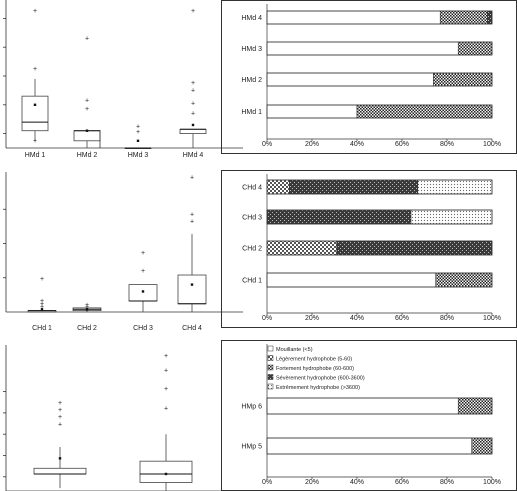 This screenshot has width=517, height=491. What do you see at coordinates (192, 243) in the screenshot?
I see `box-CHd 4: +++` at bounding box center [192, 243].